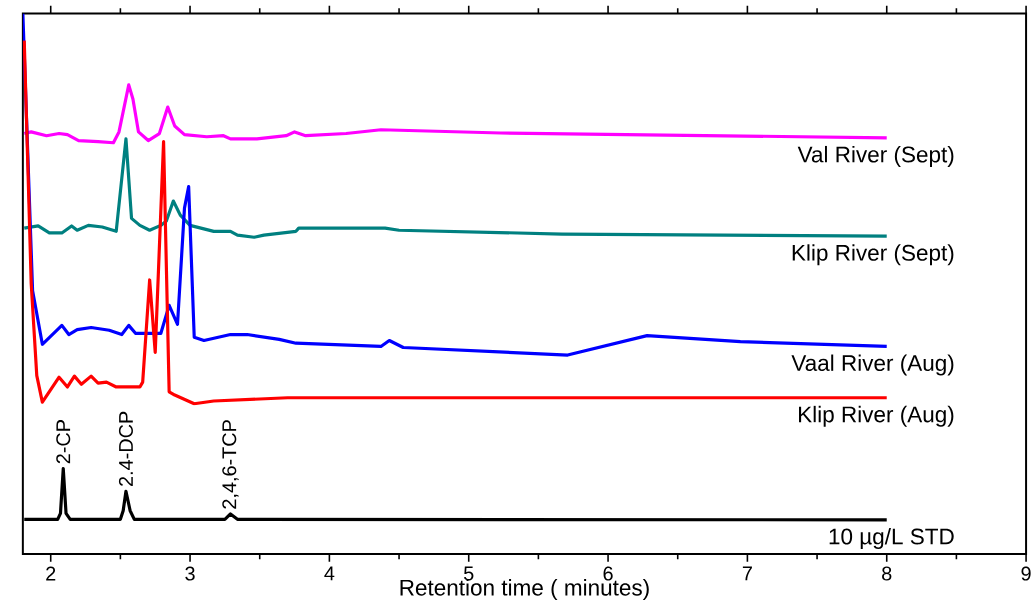 The image size is (1036, 615). Describe the element at coordinates (230, 464) in the screenshot. I see `annotation: 2,4,6-TCP` at that location.